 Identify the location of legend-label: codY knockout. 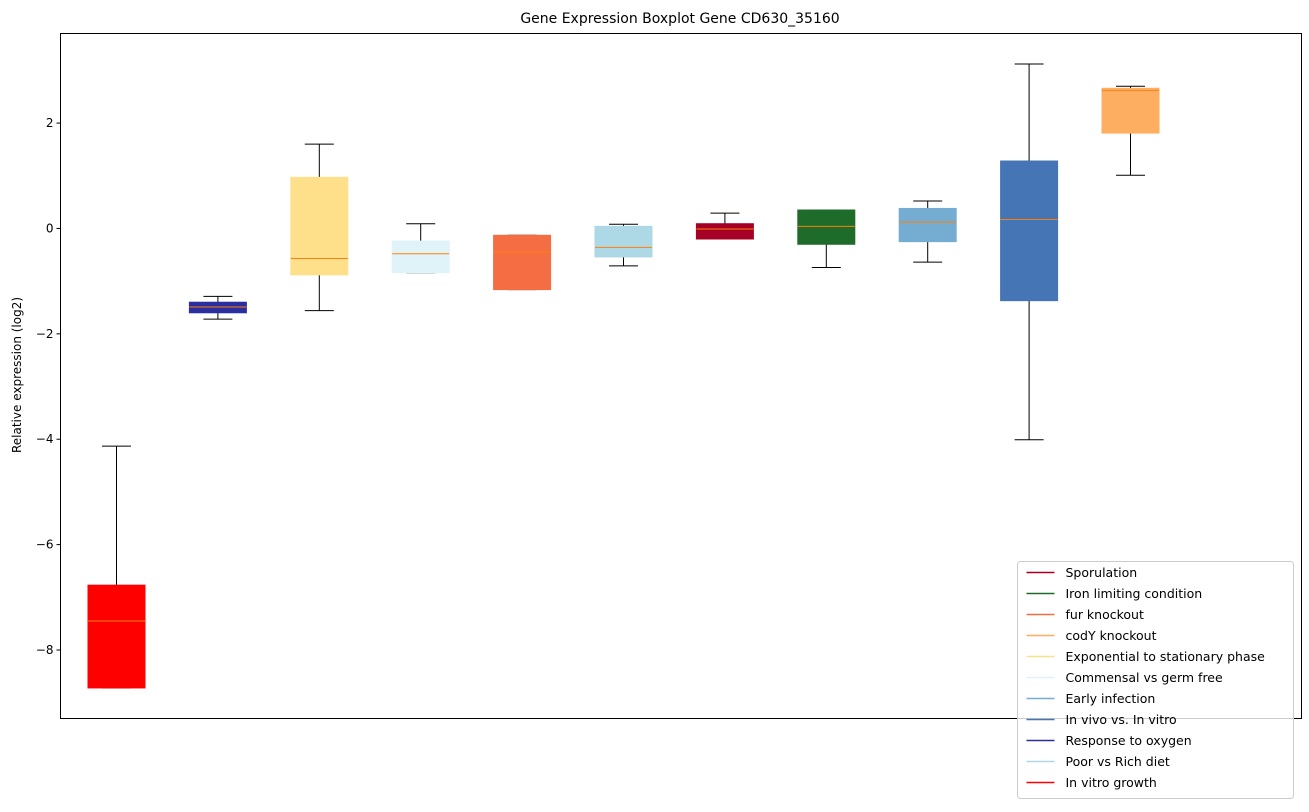
(1111, 635).